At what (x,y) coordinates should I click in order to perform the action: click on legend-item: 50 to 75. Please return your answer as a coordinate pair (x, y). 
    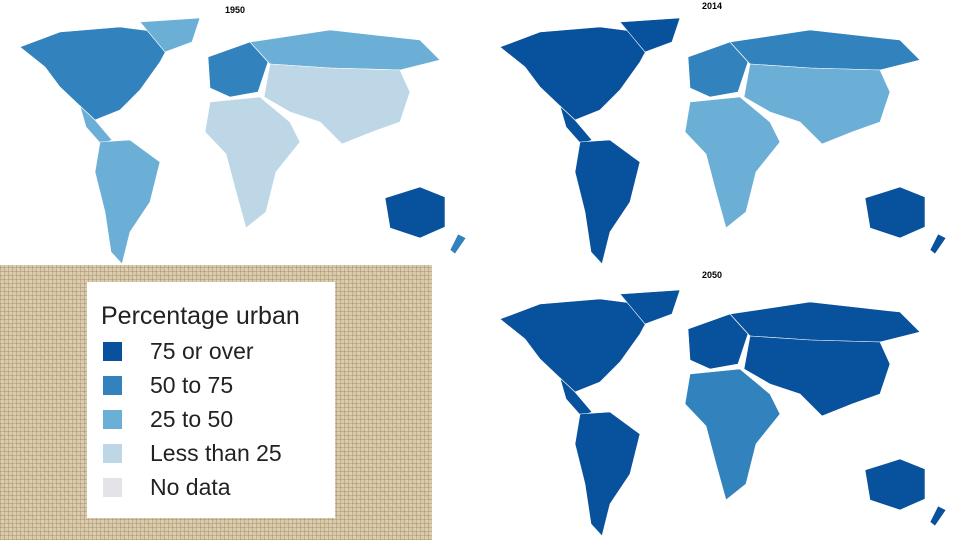
    Looking at the image, I should click on (168, 385).